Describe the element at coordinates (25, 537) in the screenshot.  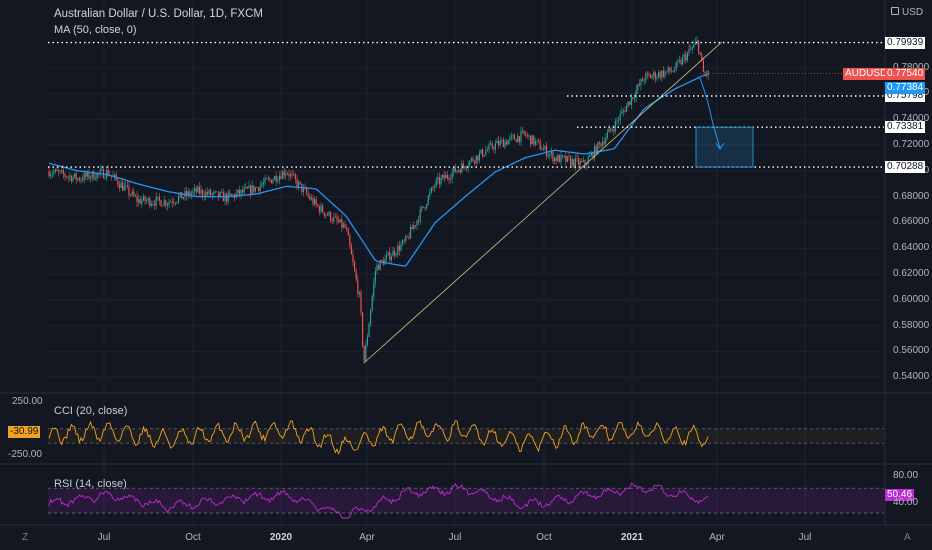
I see `timezone-button: Z` at that location.